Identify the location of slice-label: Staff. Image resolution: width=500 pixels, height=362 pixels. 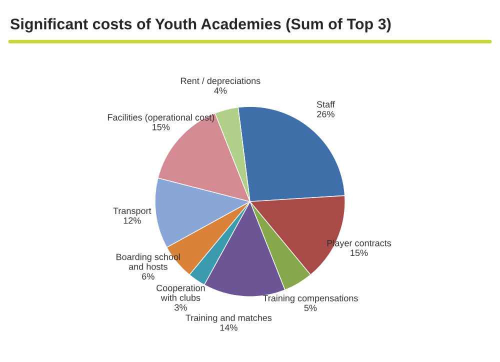
(325, 104).